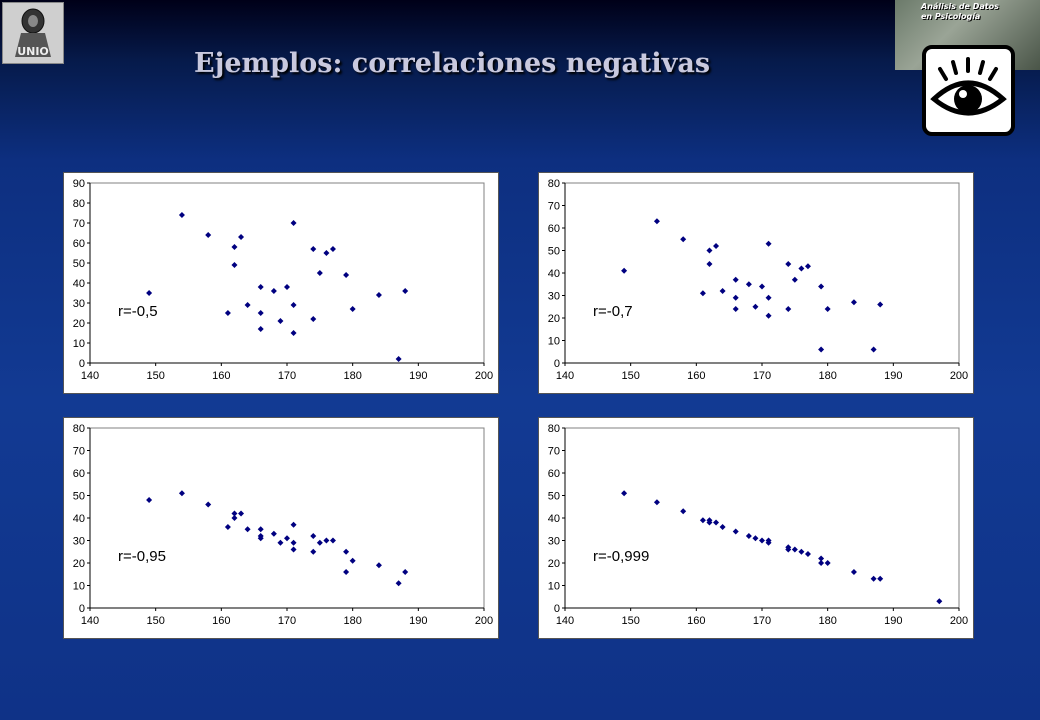 The height and width of the screenshot is (720, 1040). What do you see at coordinates (287, 621) in the screenshot?
I see `x-tick-label: 170` at bounding box center [287, 621].